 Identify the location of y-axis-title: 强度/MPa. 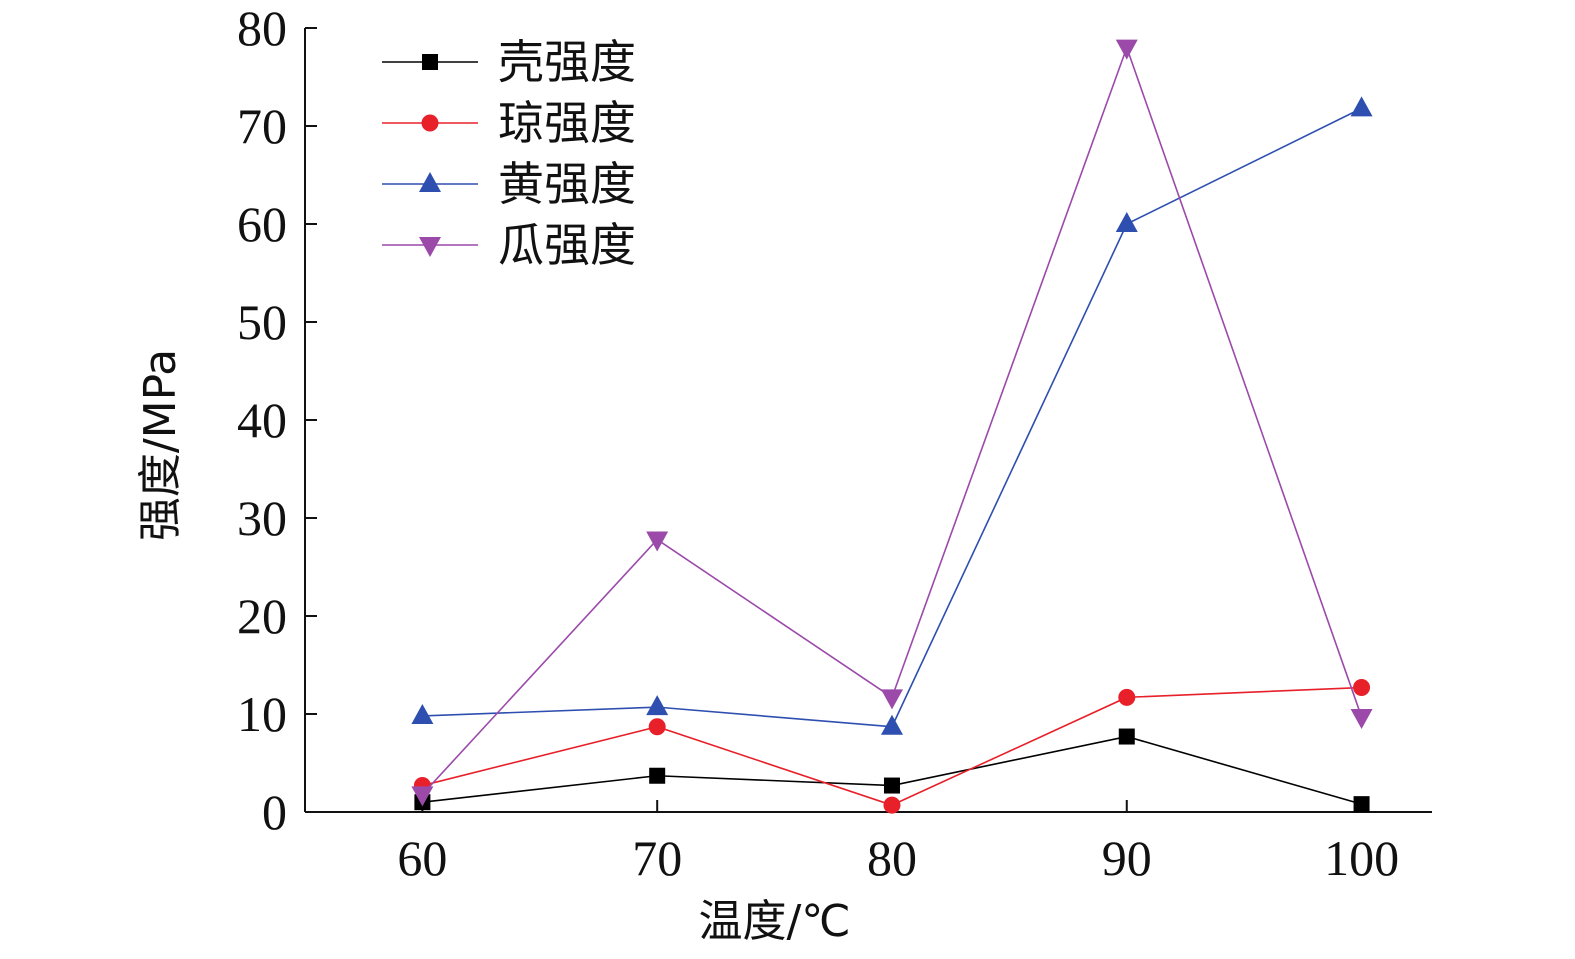
(160, 445).